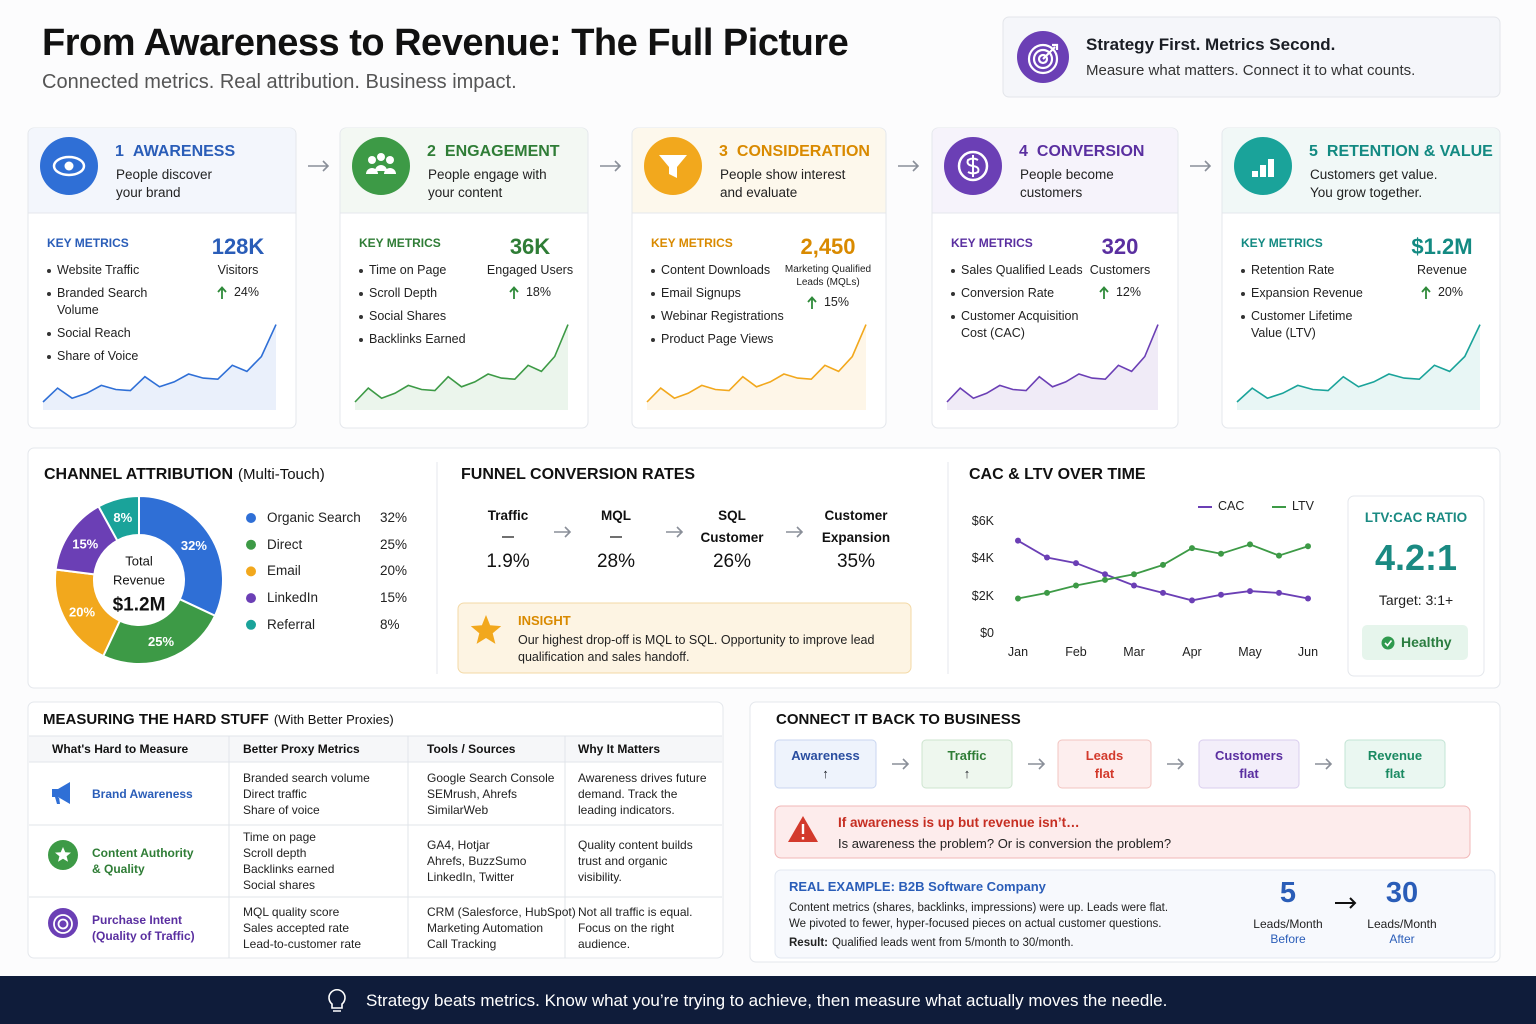 Image resolution: width=1536 pixels, height=1024 pixels. I want to click on callout-icon-ring, so click(1043, 59).